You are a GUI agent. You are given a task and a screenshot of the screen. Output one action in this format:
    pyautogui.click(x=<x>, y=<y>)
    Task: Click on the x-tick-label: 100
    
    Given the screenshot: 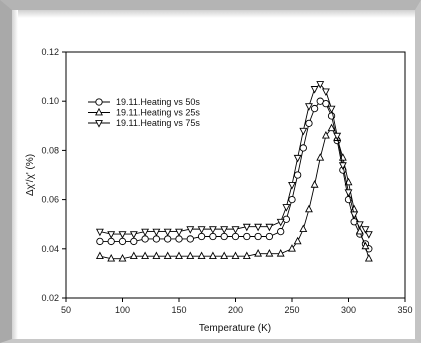 What is the action you would take?
    pyautogui.click(x=122, y=310)
    